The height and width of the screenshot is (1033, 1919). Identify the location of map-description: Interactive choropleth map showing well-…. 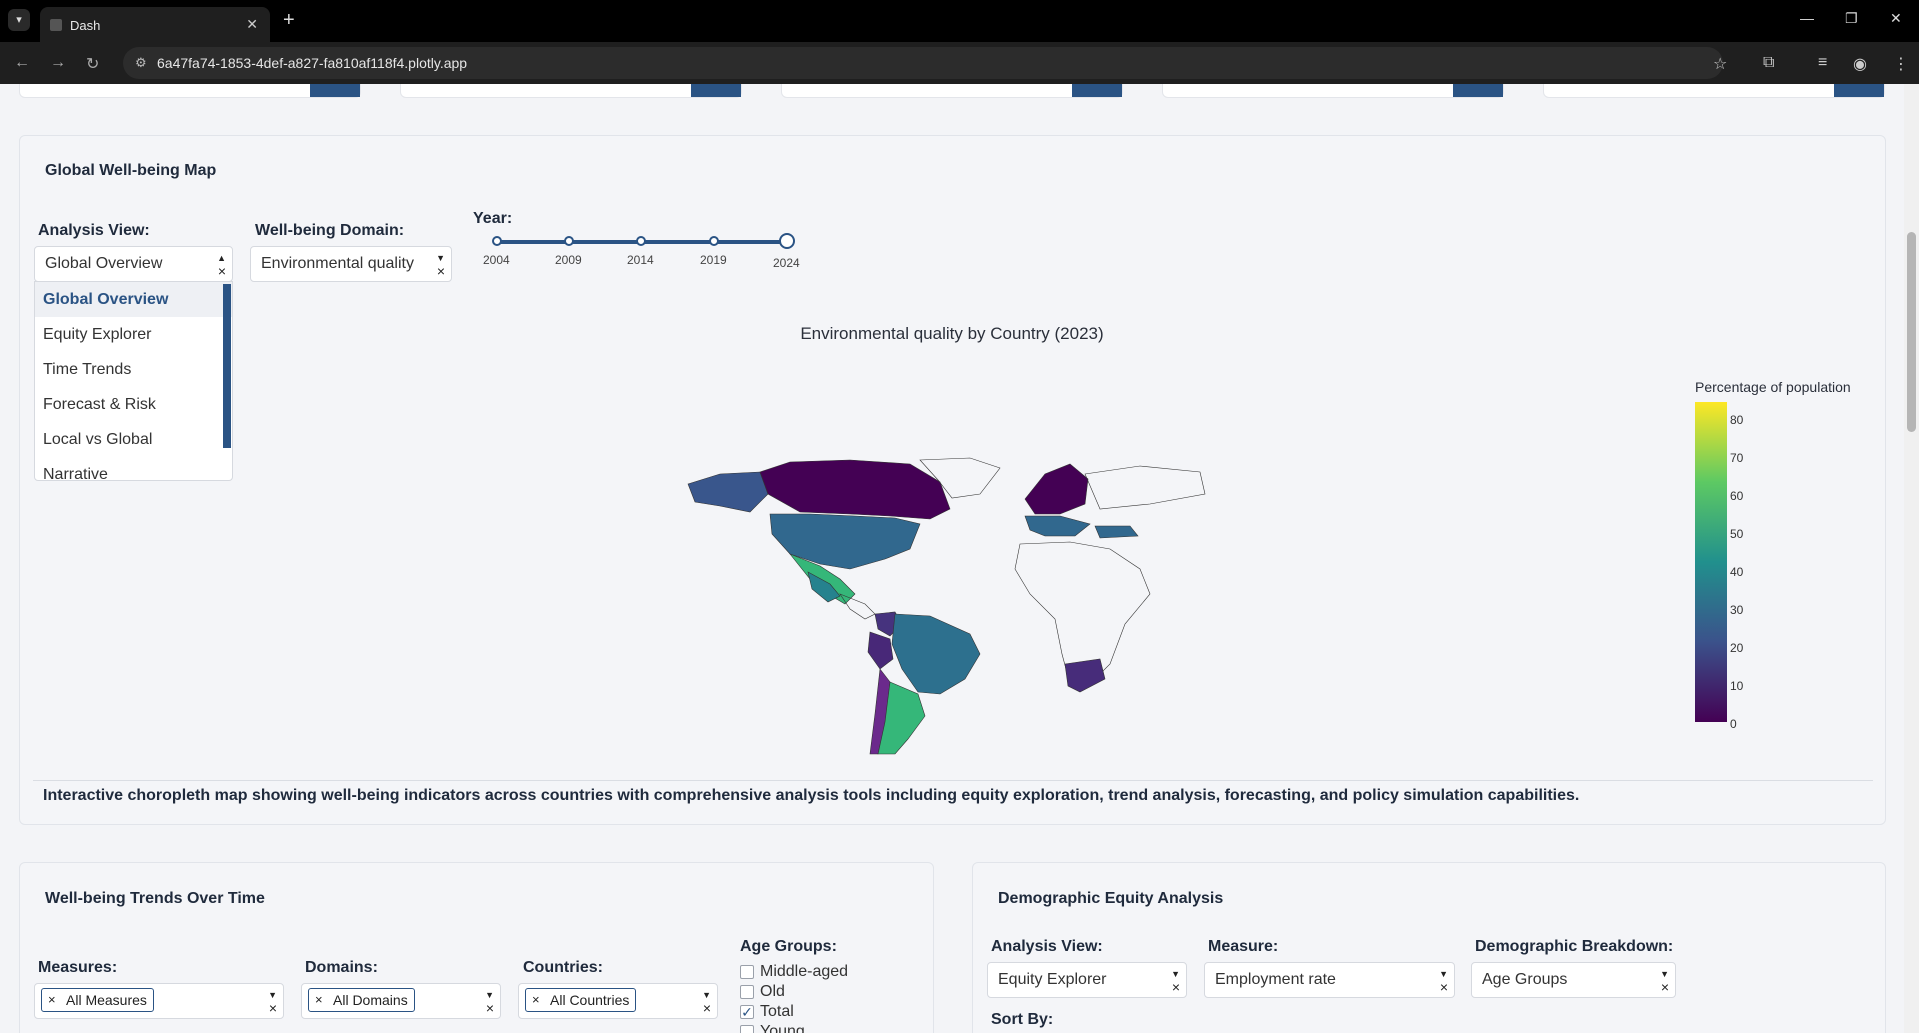
(811, 795).